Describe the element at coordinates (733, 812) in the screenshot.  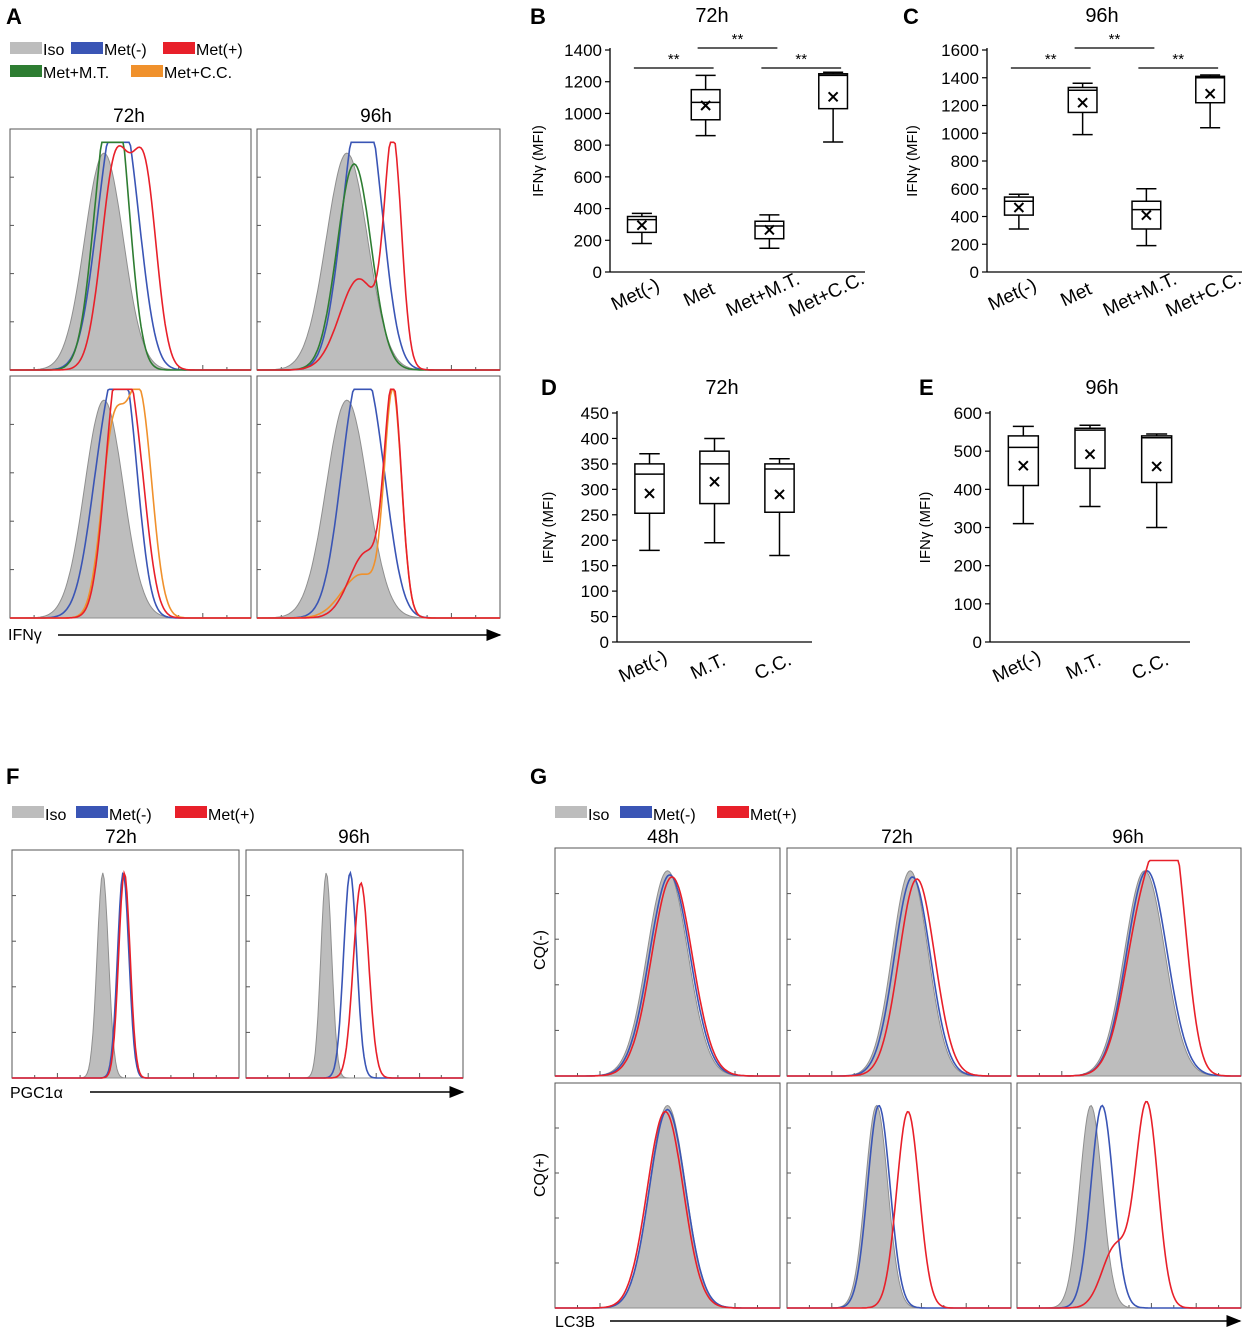
I see `legend-swatch-met-pos` at that location.